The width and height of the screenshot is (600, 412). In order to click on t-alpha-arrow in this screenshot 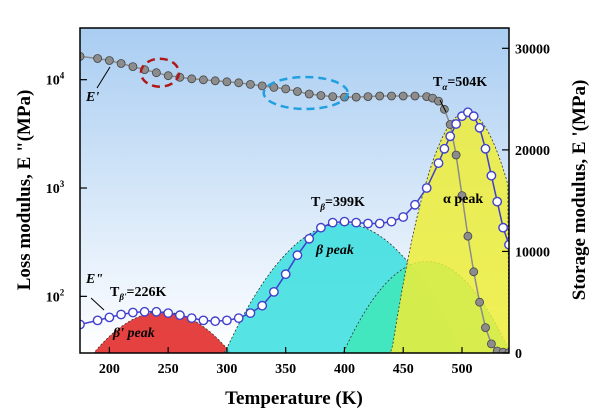, I will do `click(443, 106)`.